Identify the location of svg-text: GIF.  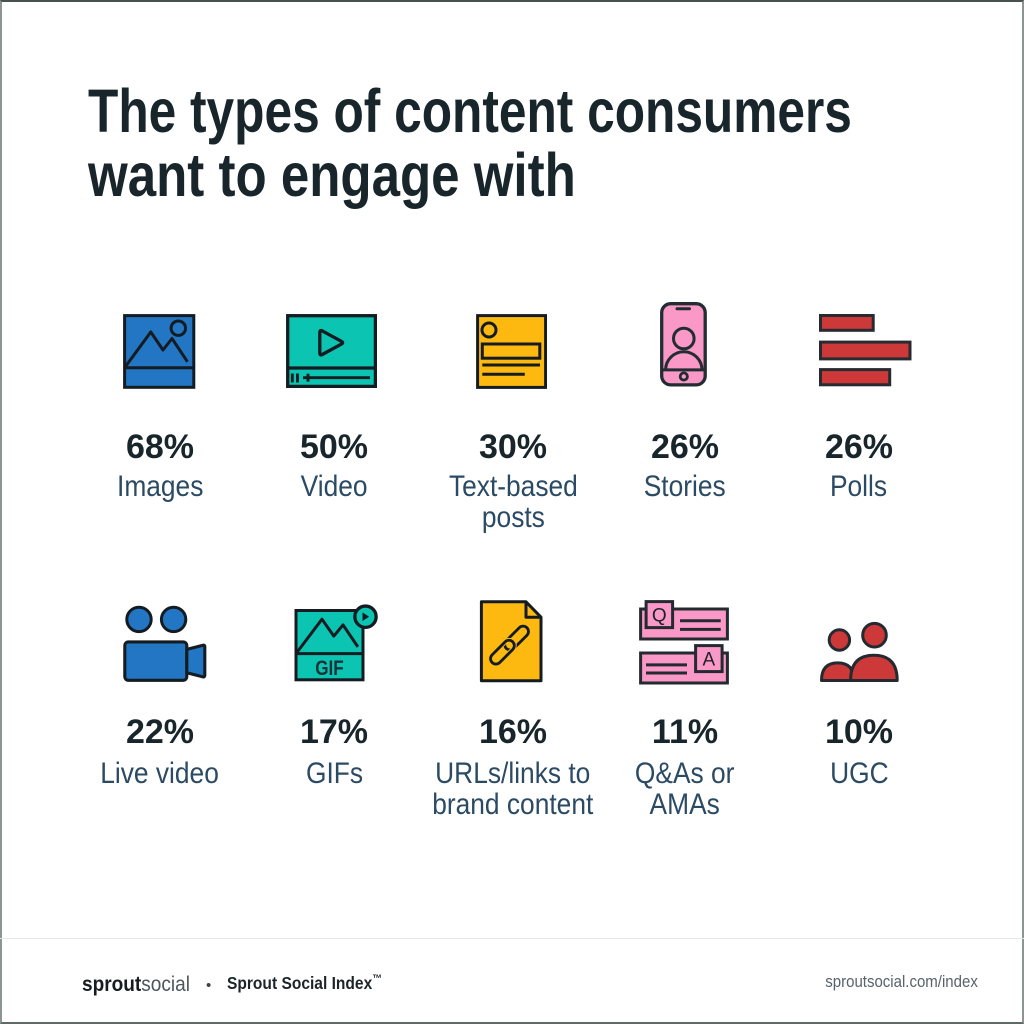
(329, 668).